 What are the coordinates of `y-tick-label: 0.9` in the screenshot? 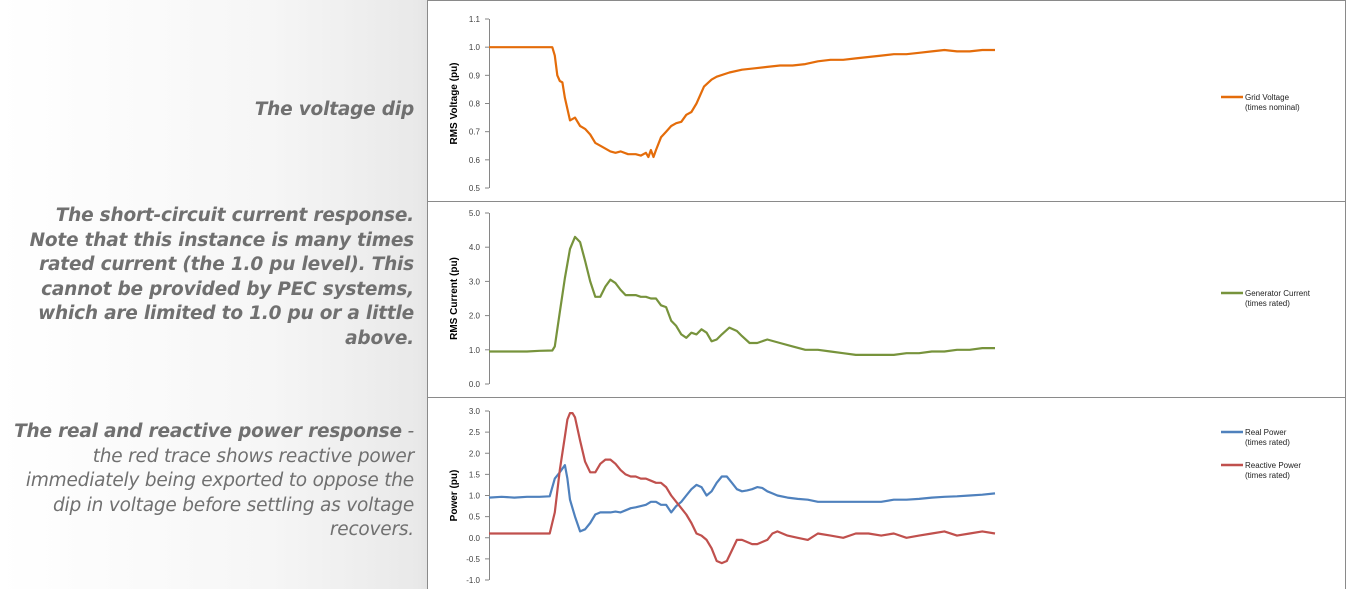 It's located at (475, 75).